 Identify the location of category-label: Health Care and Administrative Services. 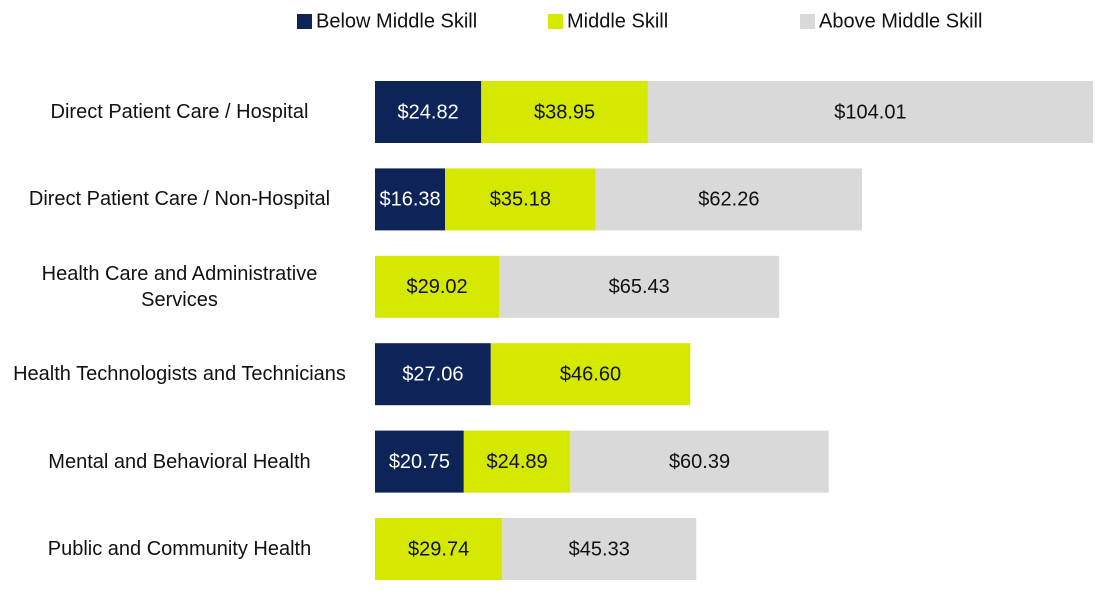
(179, 286).